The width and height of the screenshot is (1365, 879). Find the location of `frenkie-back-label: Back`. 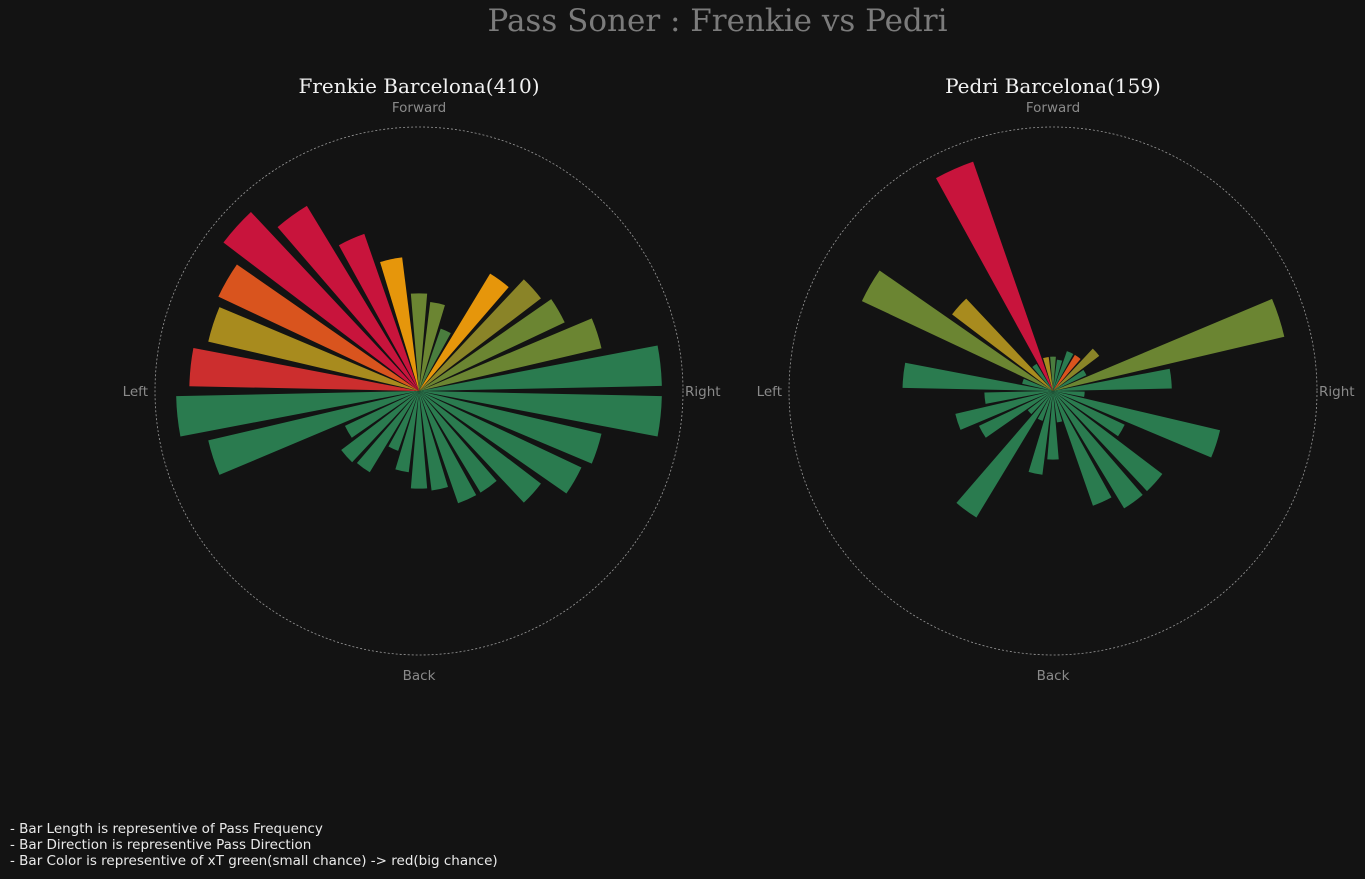

frenkie-back-label: Back is located at coordinates (419, 676).